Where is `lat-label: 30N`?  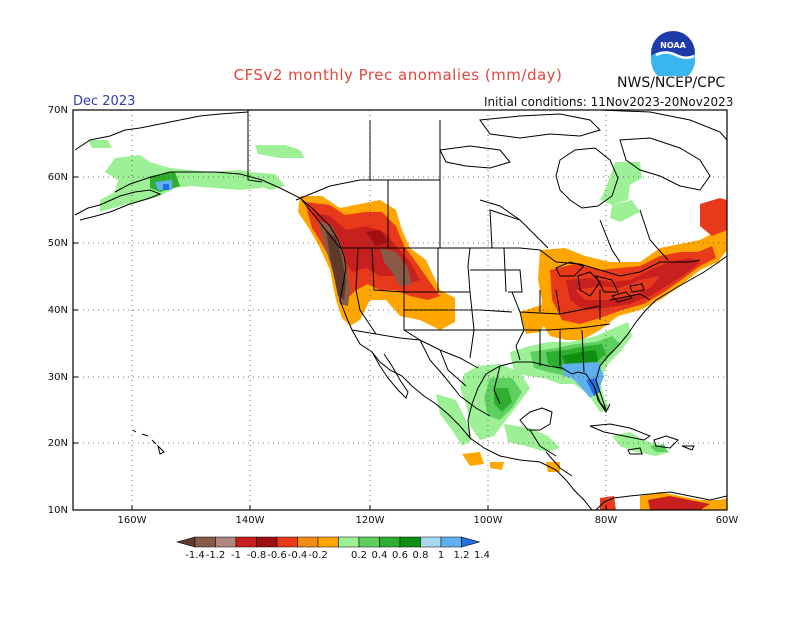
lat-label: 30N is located at coordinates (58, 377).